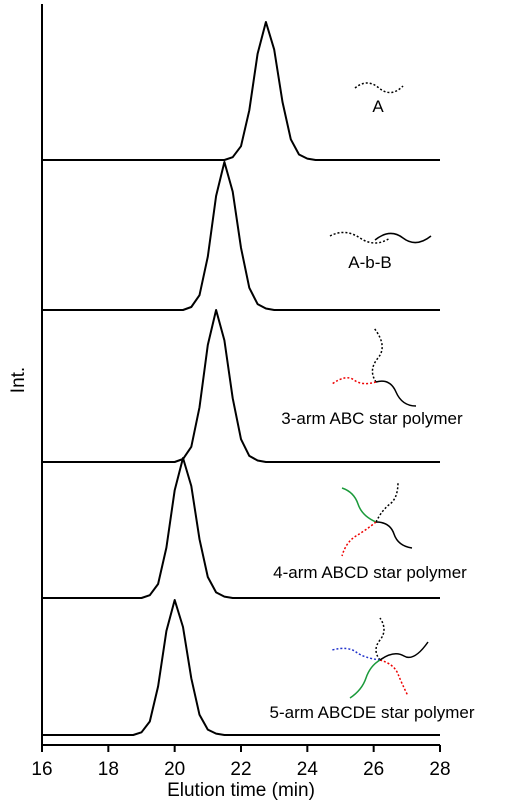  I want to click on icon-5-b, so click(356, 654).